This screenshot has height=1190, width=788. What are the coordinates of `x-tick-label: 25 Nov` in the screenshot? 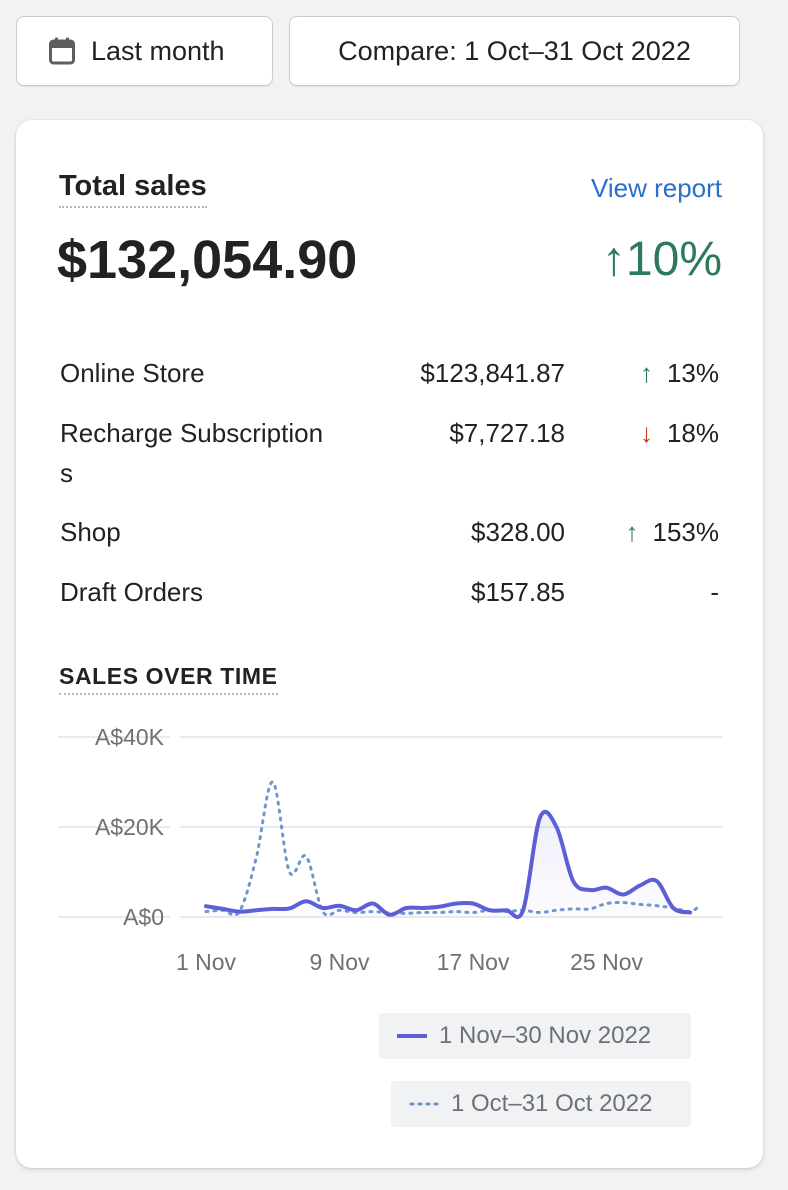 It's located at (606, 962).